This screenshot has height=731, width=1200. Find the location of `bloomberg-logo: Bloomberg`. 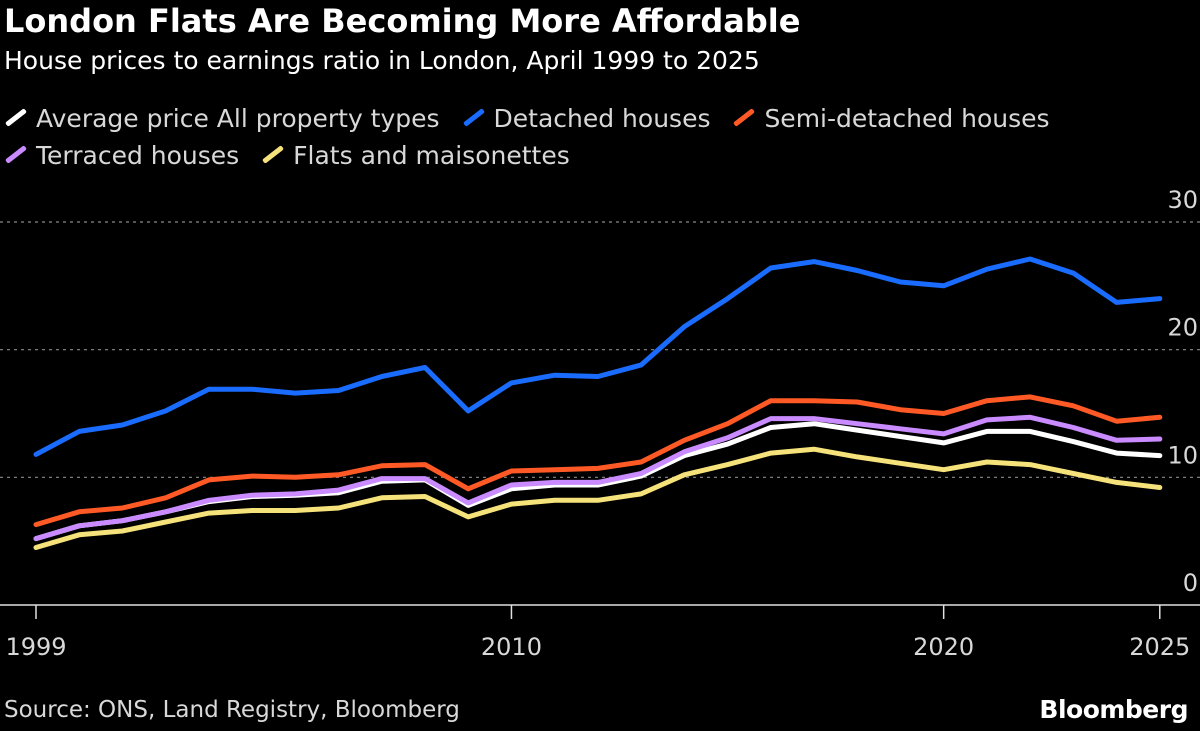

bloomberg-logo: Bloomberg is located at coordinates (1113, 709).